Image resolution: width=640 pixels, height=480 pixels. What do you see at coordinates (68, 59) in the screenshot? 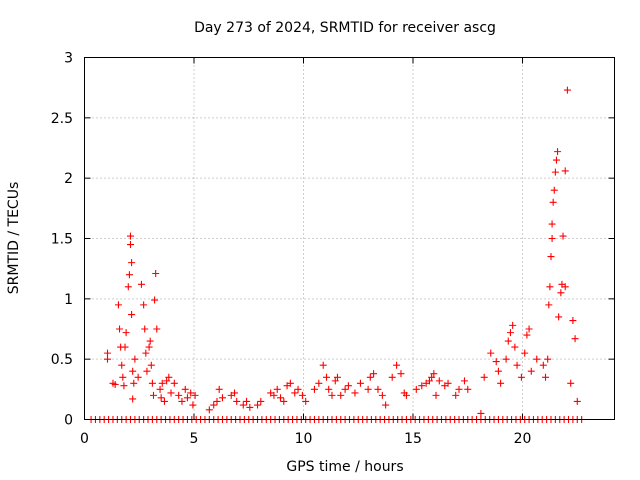
I see `y-tick-label: 3` at bounding box center [68, 59].